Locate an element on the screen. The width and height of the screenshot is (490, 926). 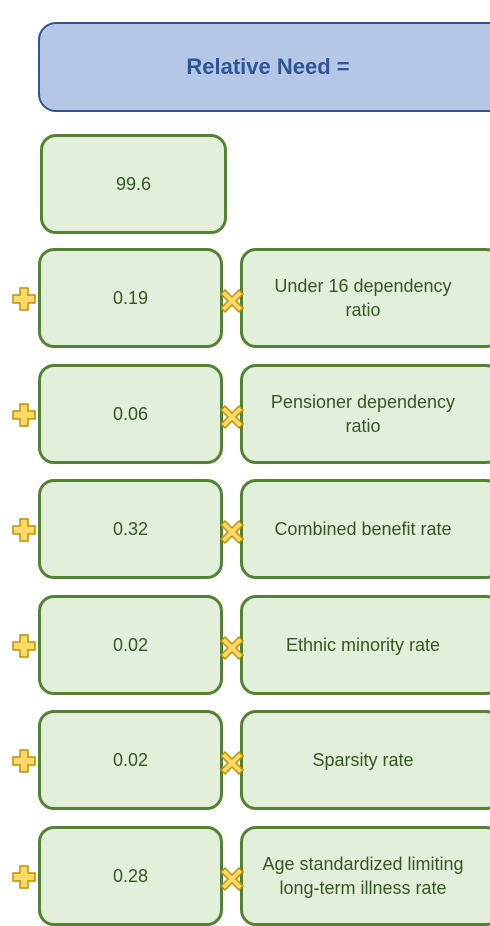
variable-label: Pensioner dependency ratio is located at coordinates (363, 413).